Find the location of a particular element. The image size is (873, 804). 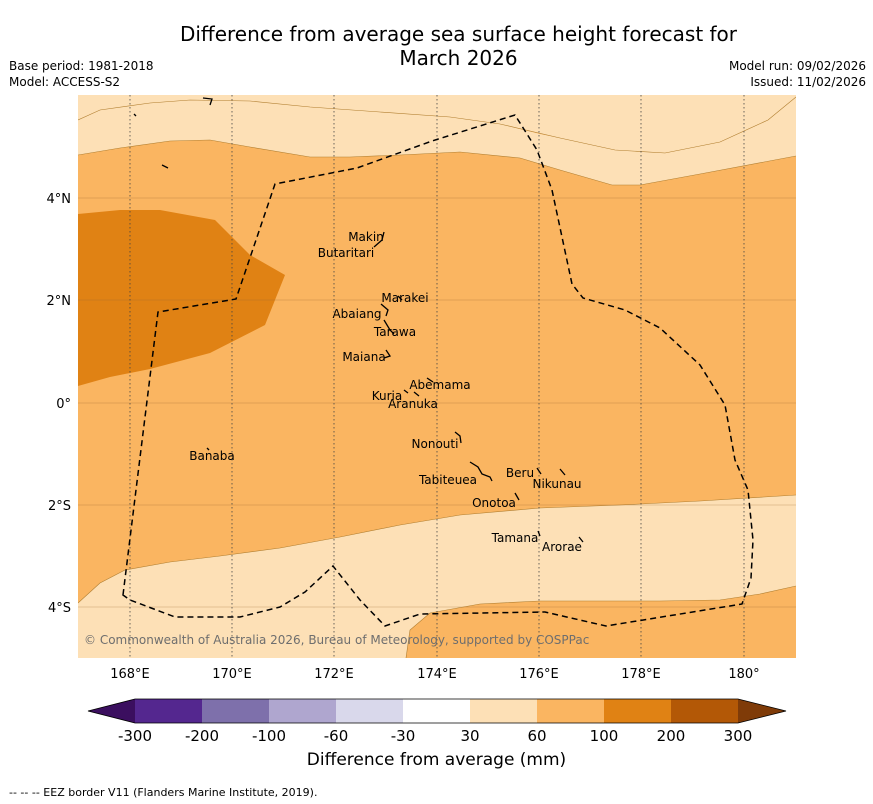

lat-tick-label: 4°N is located at coordinates (59, 199).